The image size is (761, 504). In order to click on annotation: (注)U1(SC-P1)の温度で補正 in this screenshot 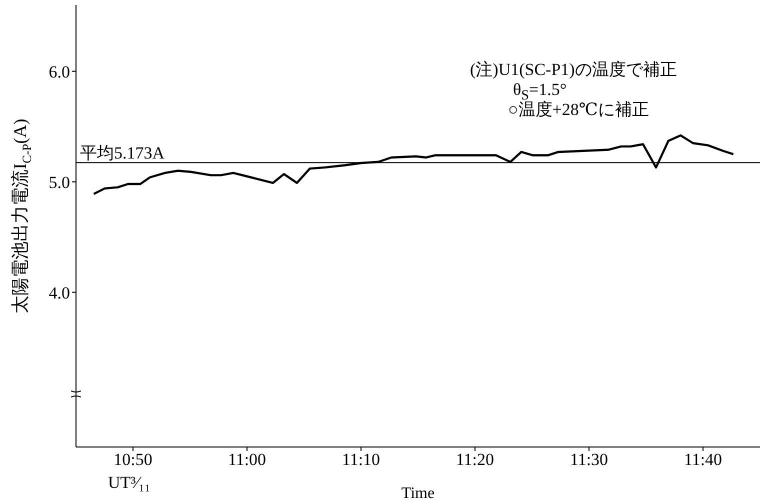, I will do `click(573, 70)`.